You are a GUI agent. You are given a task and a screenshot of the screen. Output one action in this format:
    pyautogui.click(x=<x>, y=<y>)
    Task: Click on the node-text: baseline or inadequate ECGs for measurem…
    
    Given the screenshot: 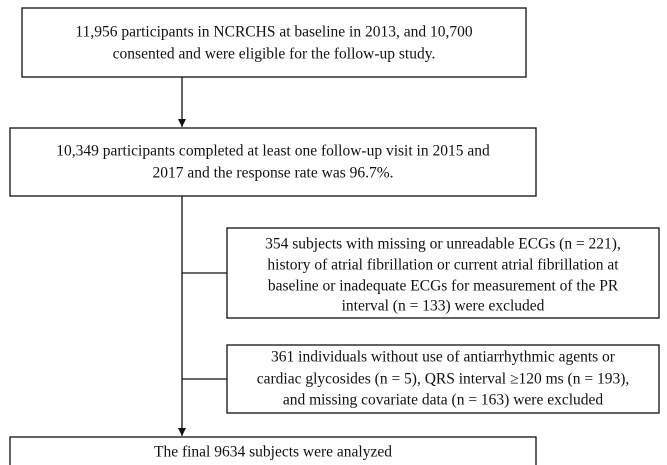 What is the action you would take?
    pyautogui.click(x=443, y=286)
    